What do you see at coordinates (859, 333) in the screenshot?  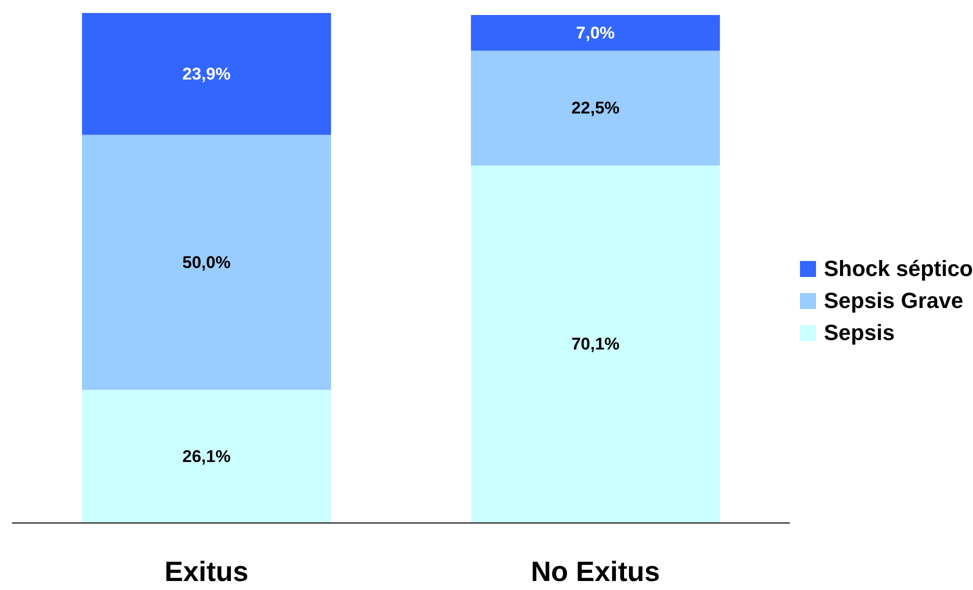 I see `legend-label: Sepsis` at bounding box center [859, 333].